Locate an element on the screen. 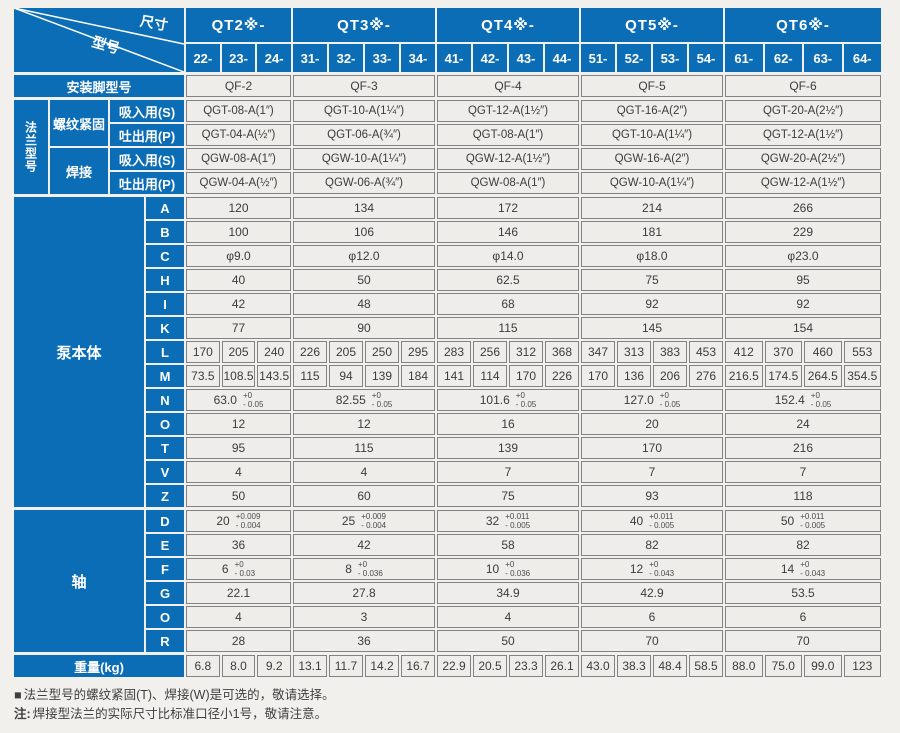  flange-label: 法兰型号 is located at coordinates (31, 147).